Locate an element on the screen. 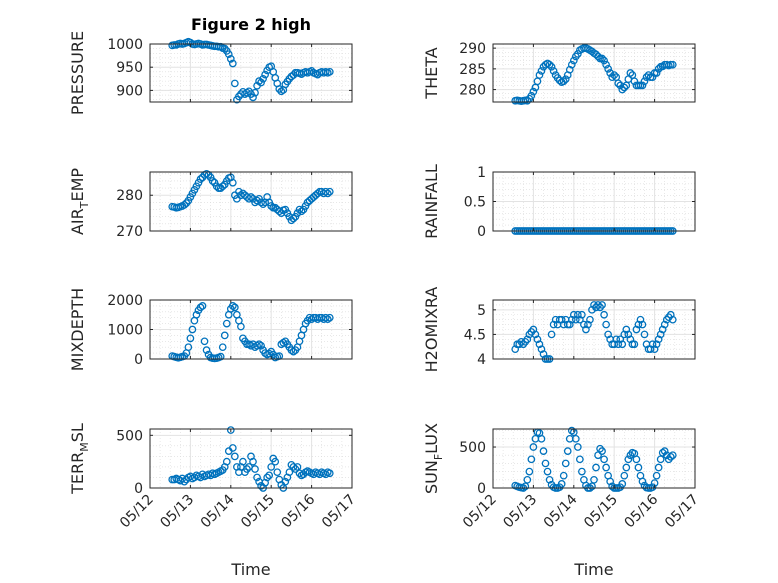  y-tick-label: 280 is located at coordinates (129, 196).